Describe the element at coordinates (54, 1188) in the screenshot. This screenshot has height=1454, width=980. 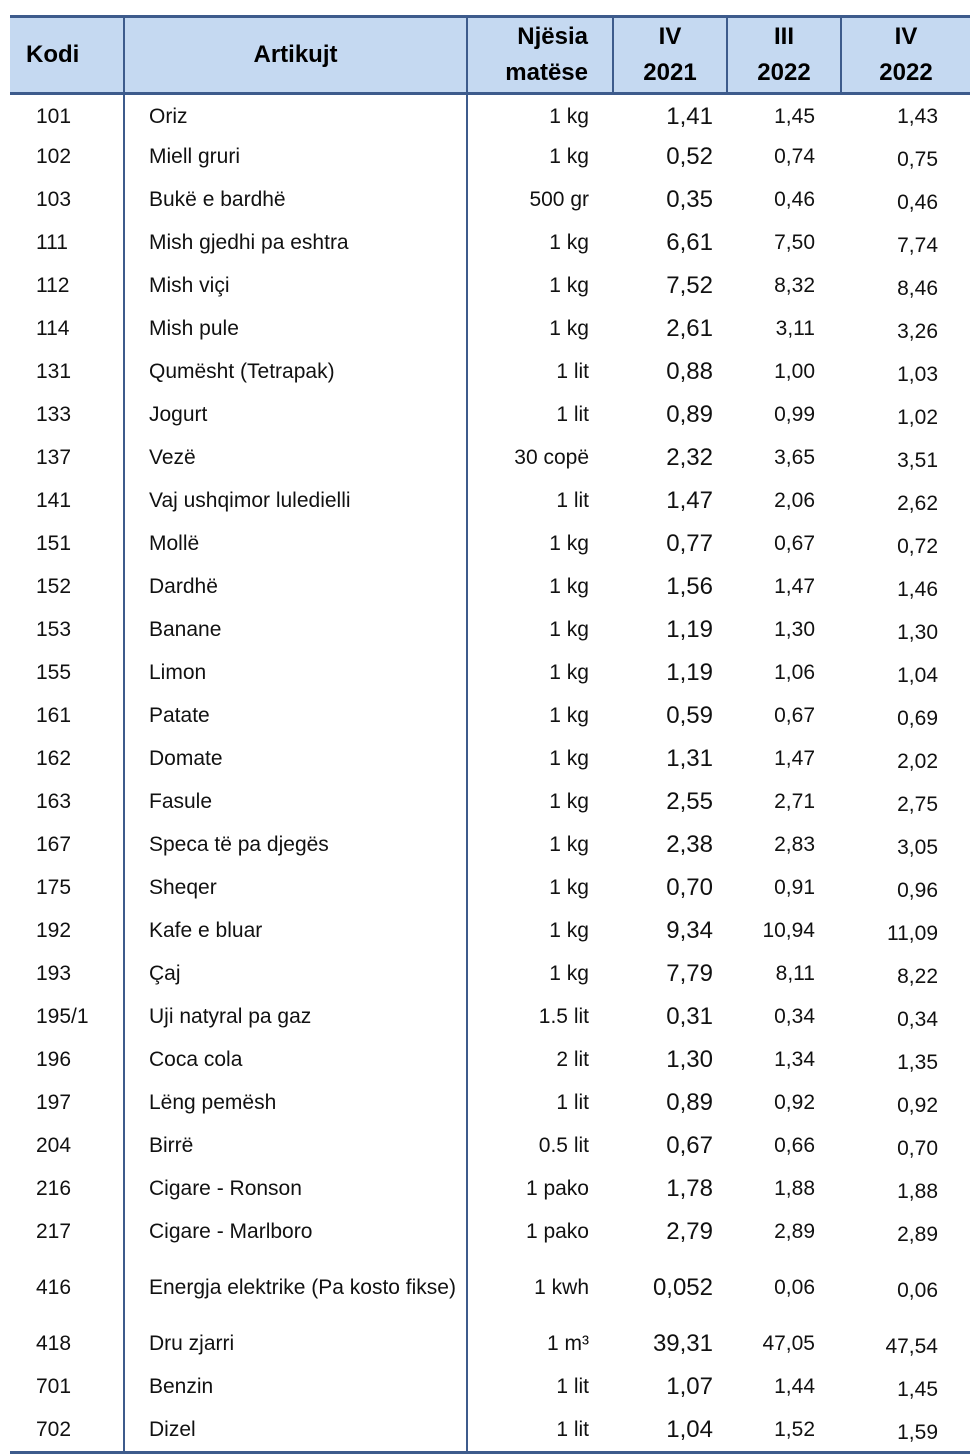
I see `cell-code: 216` at that location.